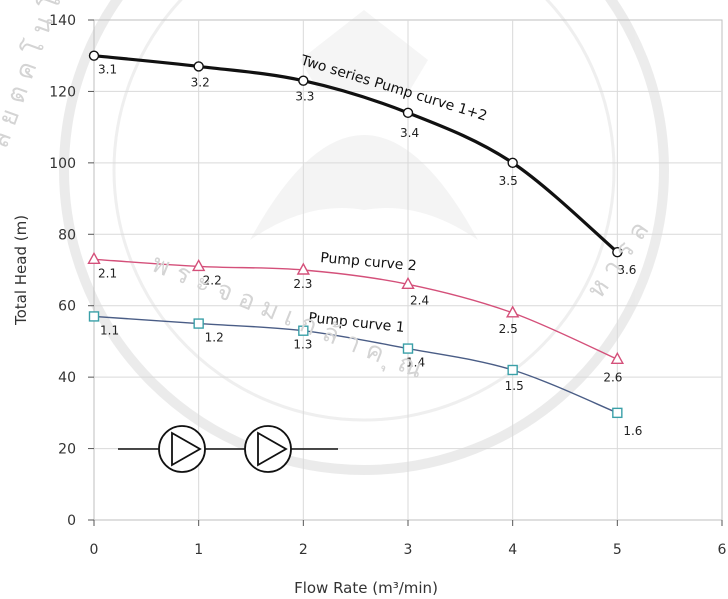 The width and height of the screenshot is (728, 599). Describe the element at coordinates (355, 309) in the screenshot. I see `pump-curve-2-line` at that location.